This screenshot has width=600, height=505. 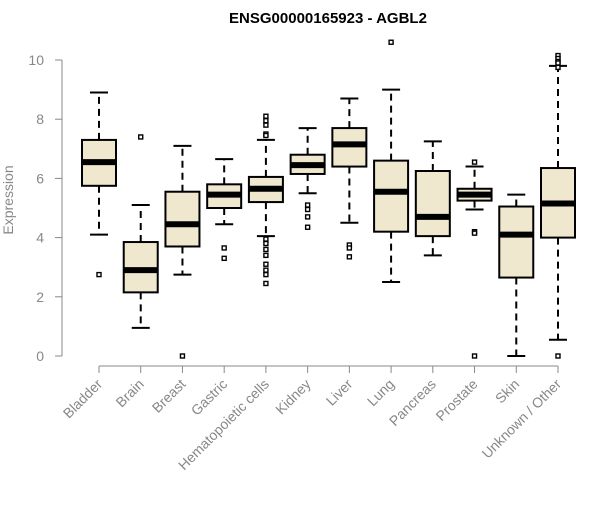 I want to click on y-tick-label: 0, so click(x=40, y=356).